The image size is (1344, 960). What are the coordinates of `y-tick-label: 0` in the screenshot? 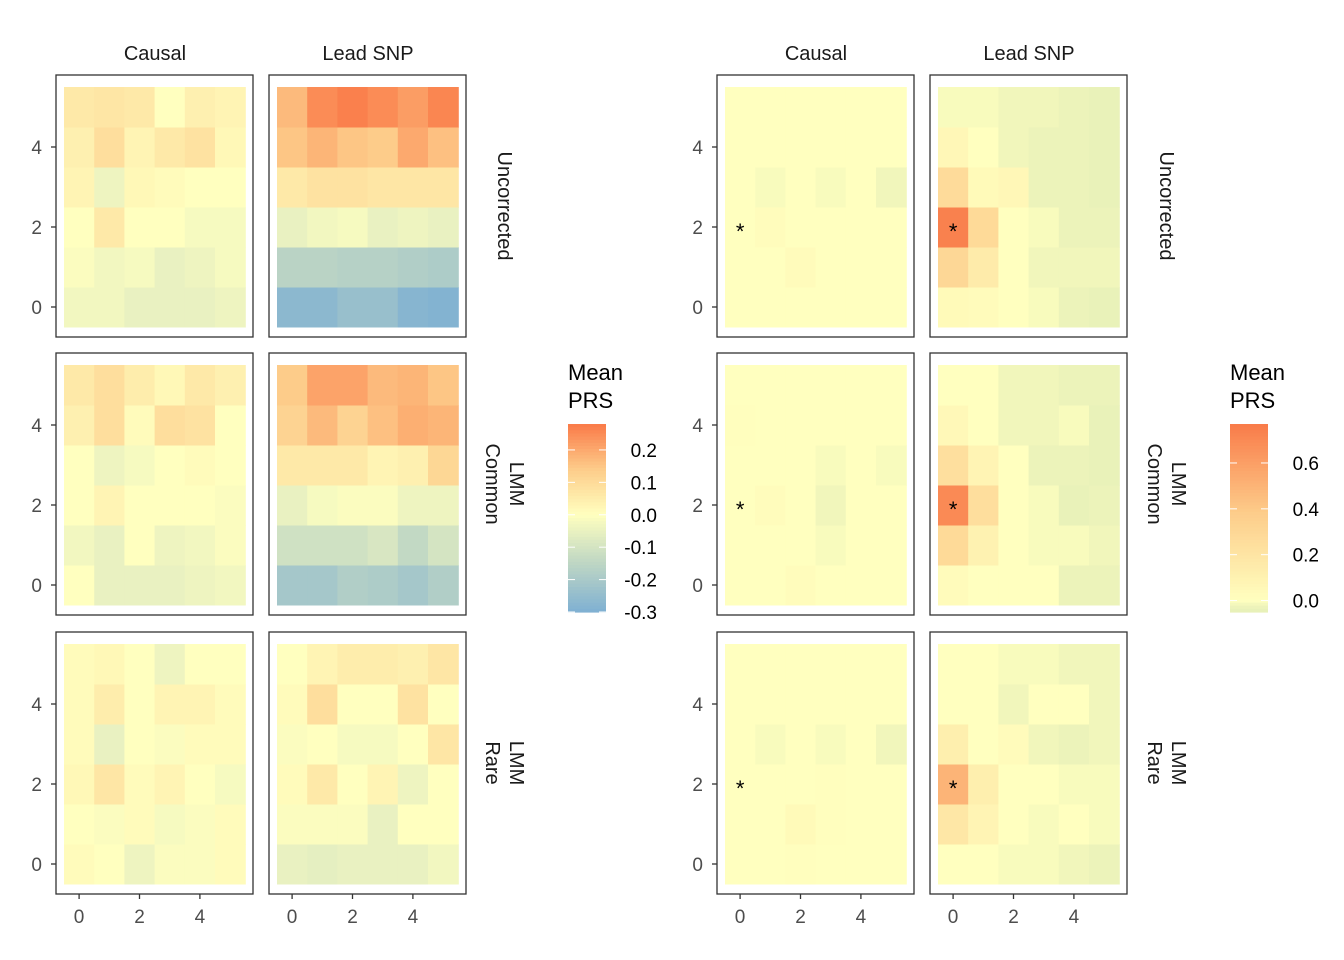 It's located at (36, 586).